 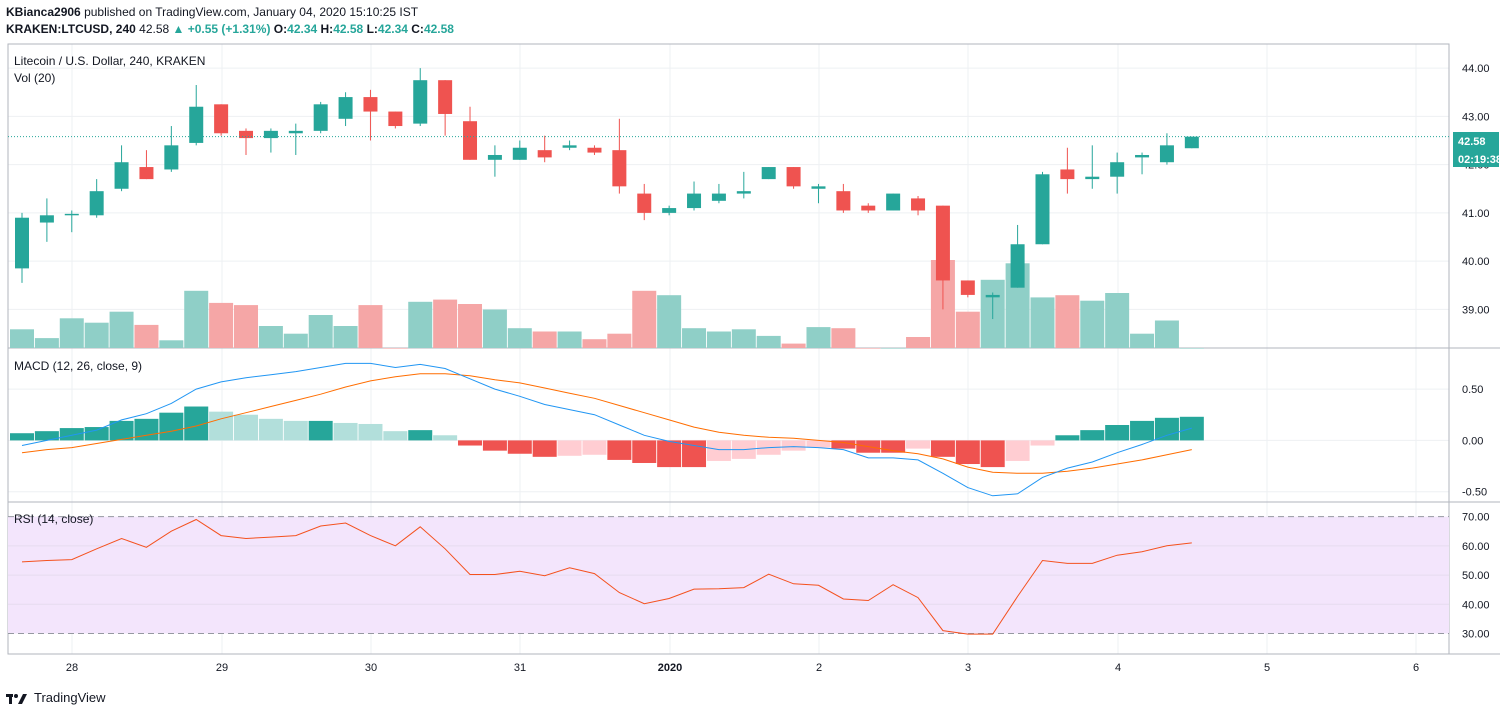 I want to click on tradingview-logo-icon, so click(x=16, y=698).